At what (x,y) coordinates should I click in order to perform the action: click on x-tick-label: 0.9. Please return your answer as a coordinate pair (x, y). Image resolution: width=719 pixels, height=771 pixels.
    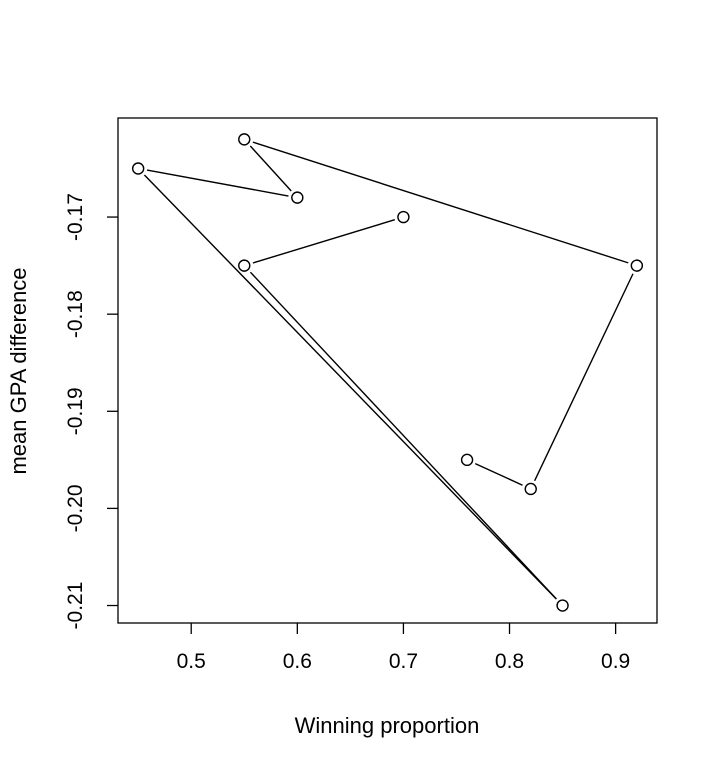
    Looking at the image, I should click on (615, 661).